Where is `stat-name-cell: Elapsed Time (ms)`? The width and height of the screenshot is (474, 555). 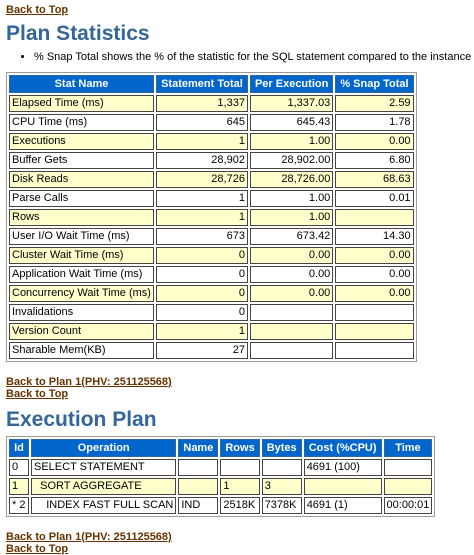 stat-name-cell: Elapsed Time (ms) is located at coordinates (81, 103).